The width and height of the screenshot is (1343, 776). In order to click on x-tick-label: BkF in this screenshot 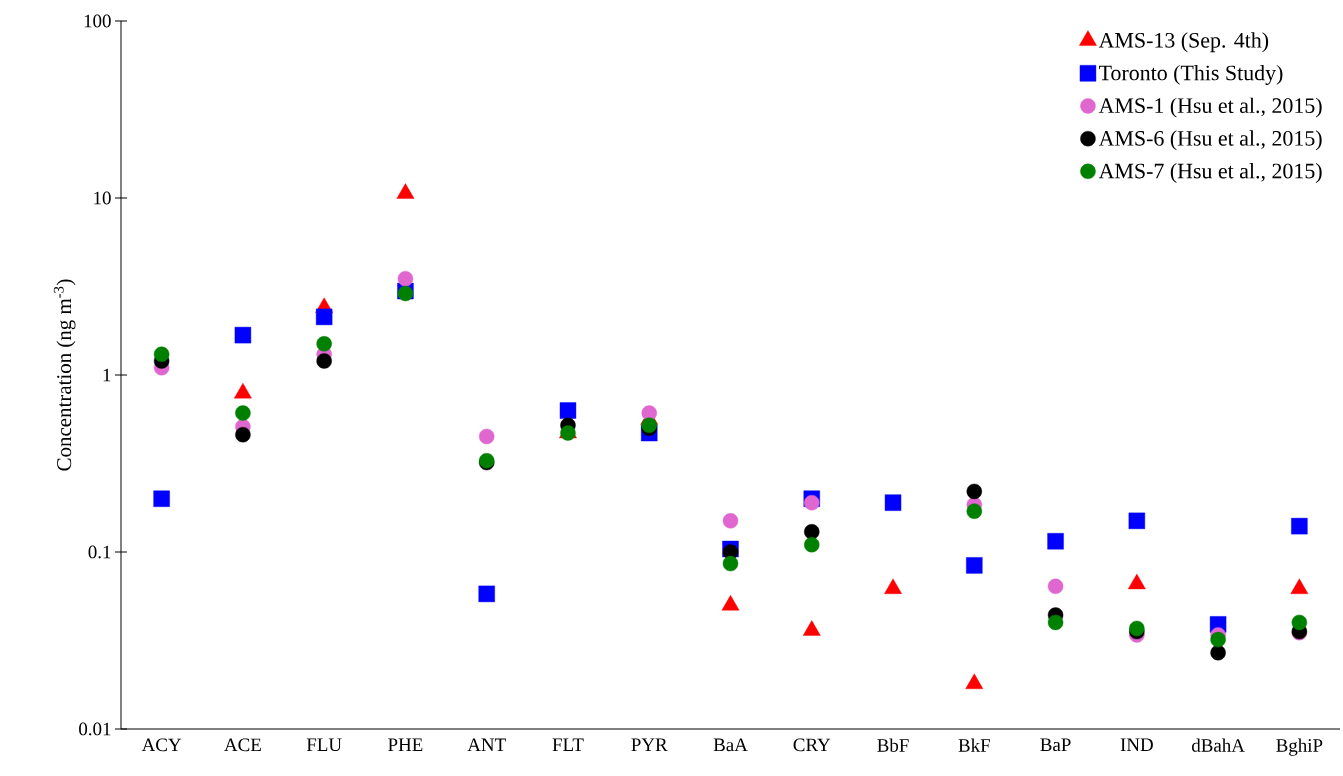, I will do `click(974, 745)`.